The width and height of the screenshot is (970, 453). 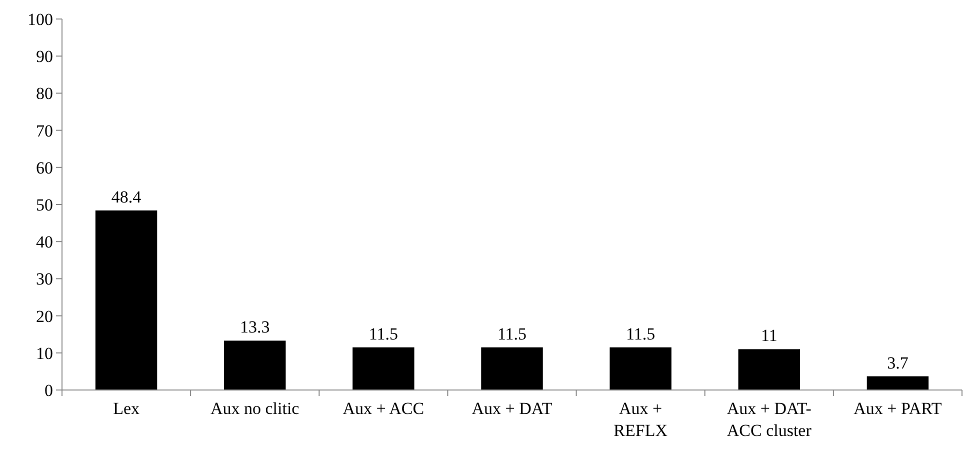 I want to click on y-tick-label: 40, so click(x=44, y=242).